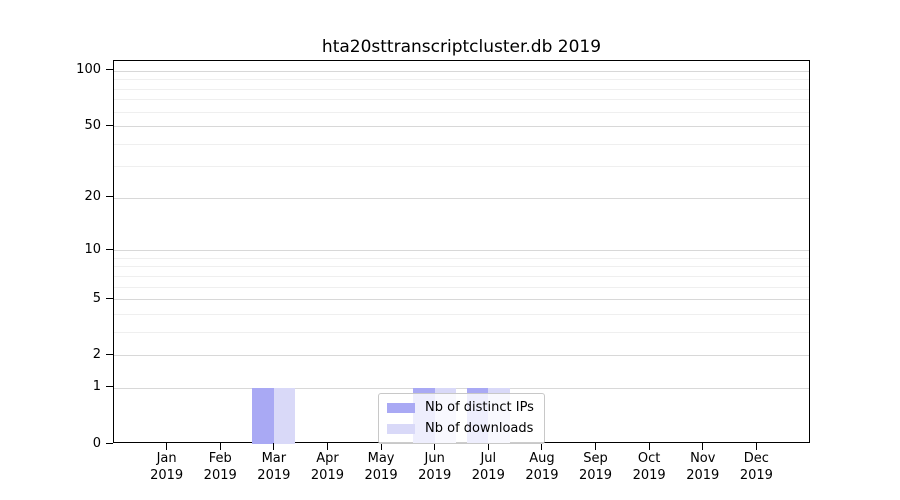 Image resolution: width=900 pixels, height=500 pixels. I want to click on x-tick-label: Mar 2019, so click(274, 467).